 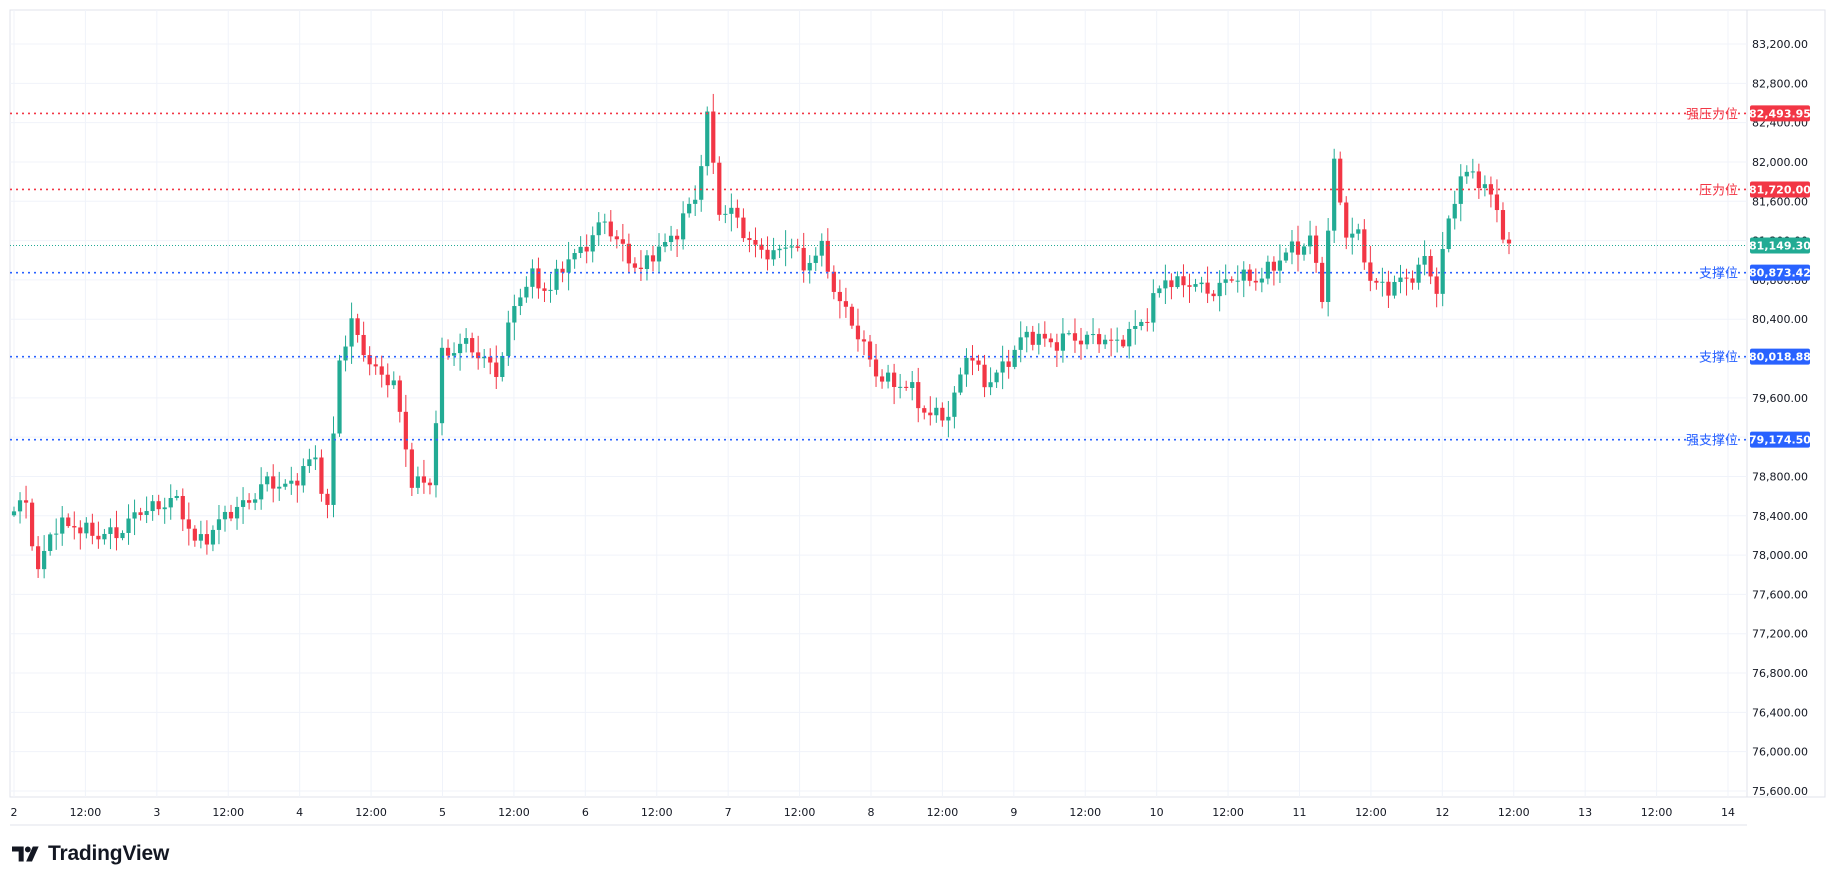 What do you see at coordinates (1786, 403) in the screenshot?
I see `price-axis` at bounding box center [1786, 403].